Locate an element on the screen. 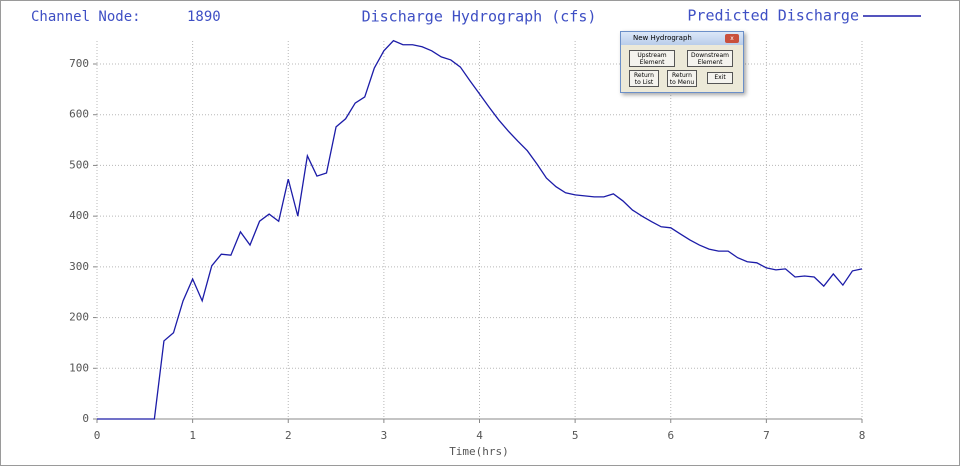 The width and height of the screenshot is (960, 466). dialog-title: New Hydrograph is located at coordinates (662, 38).